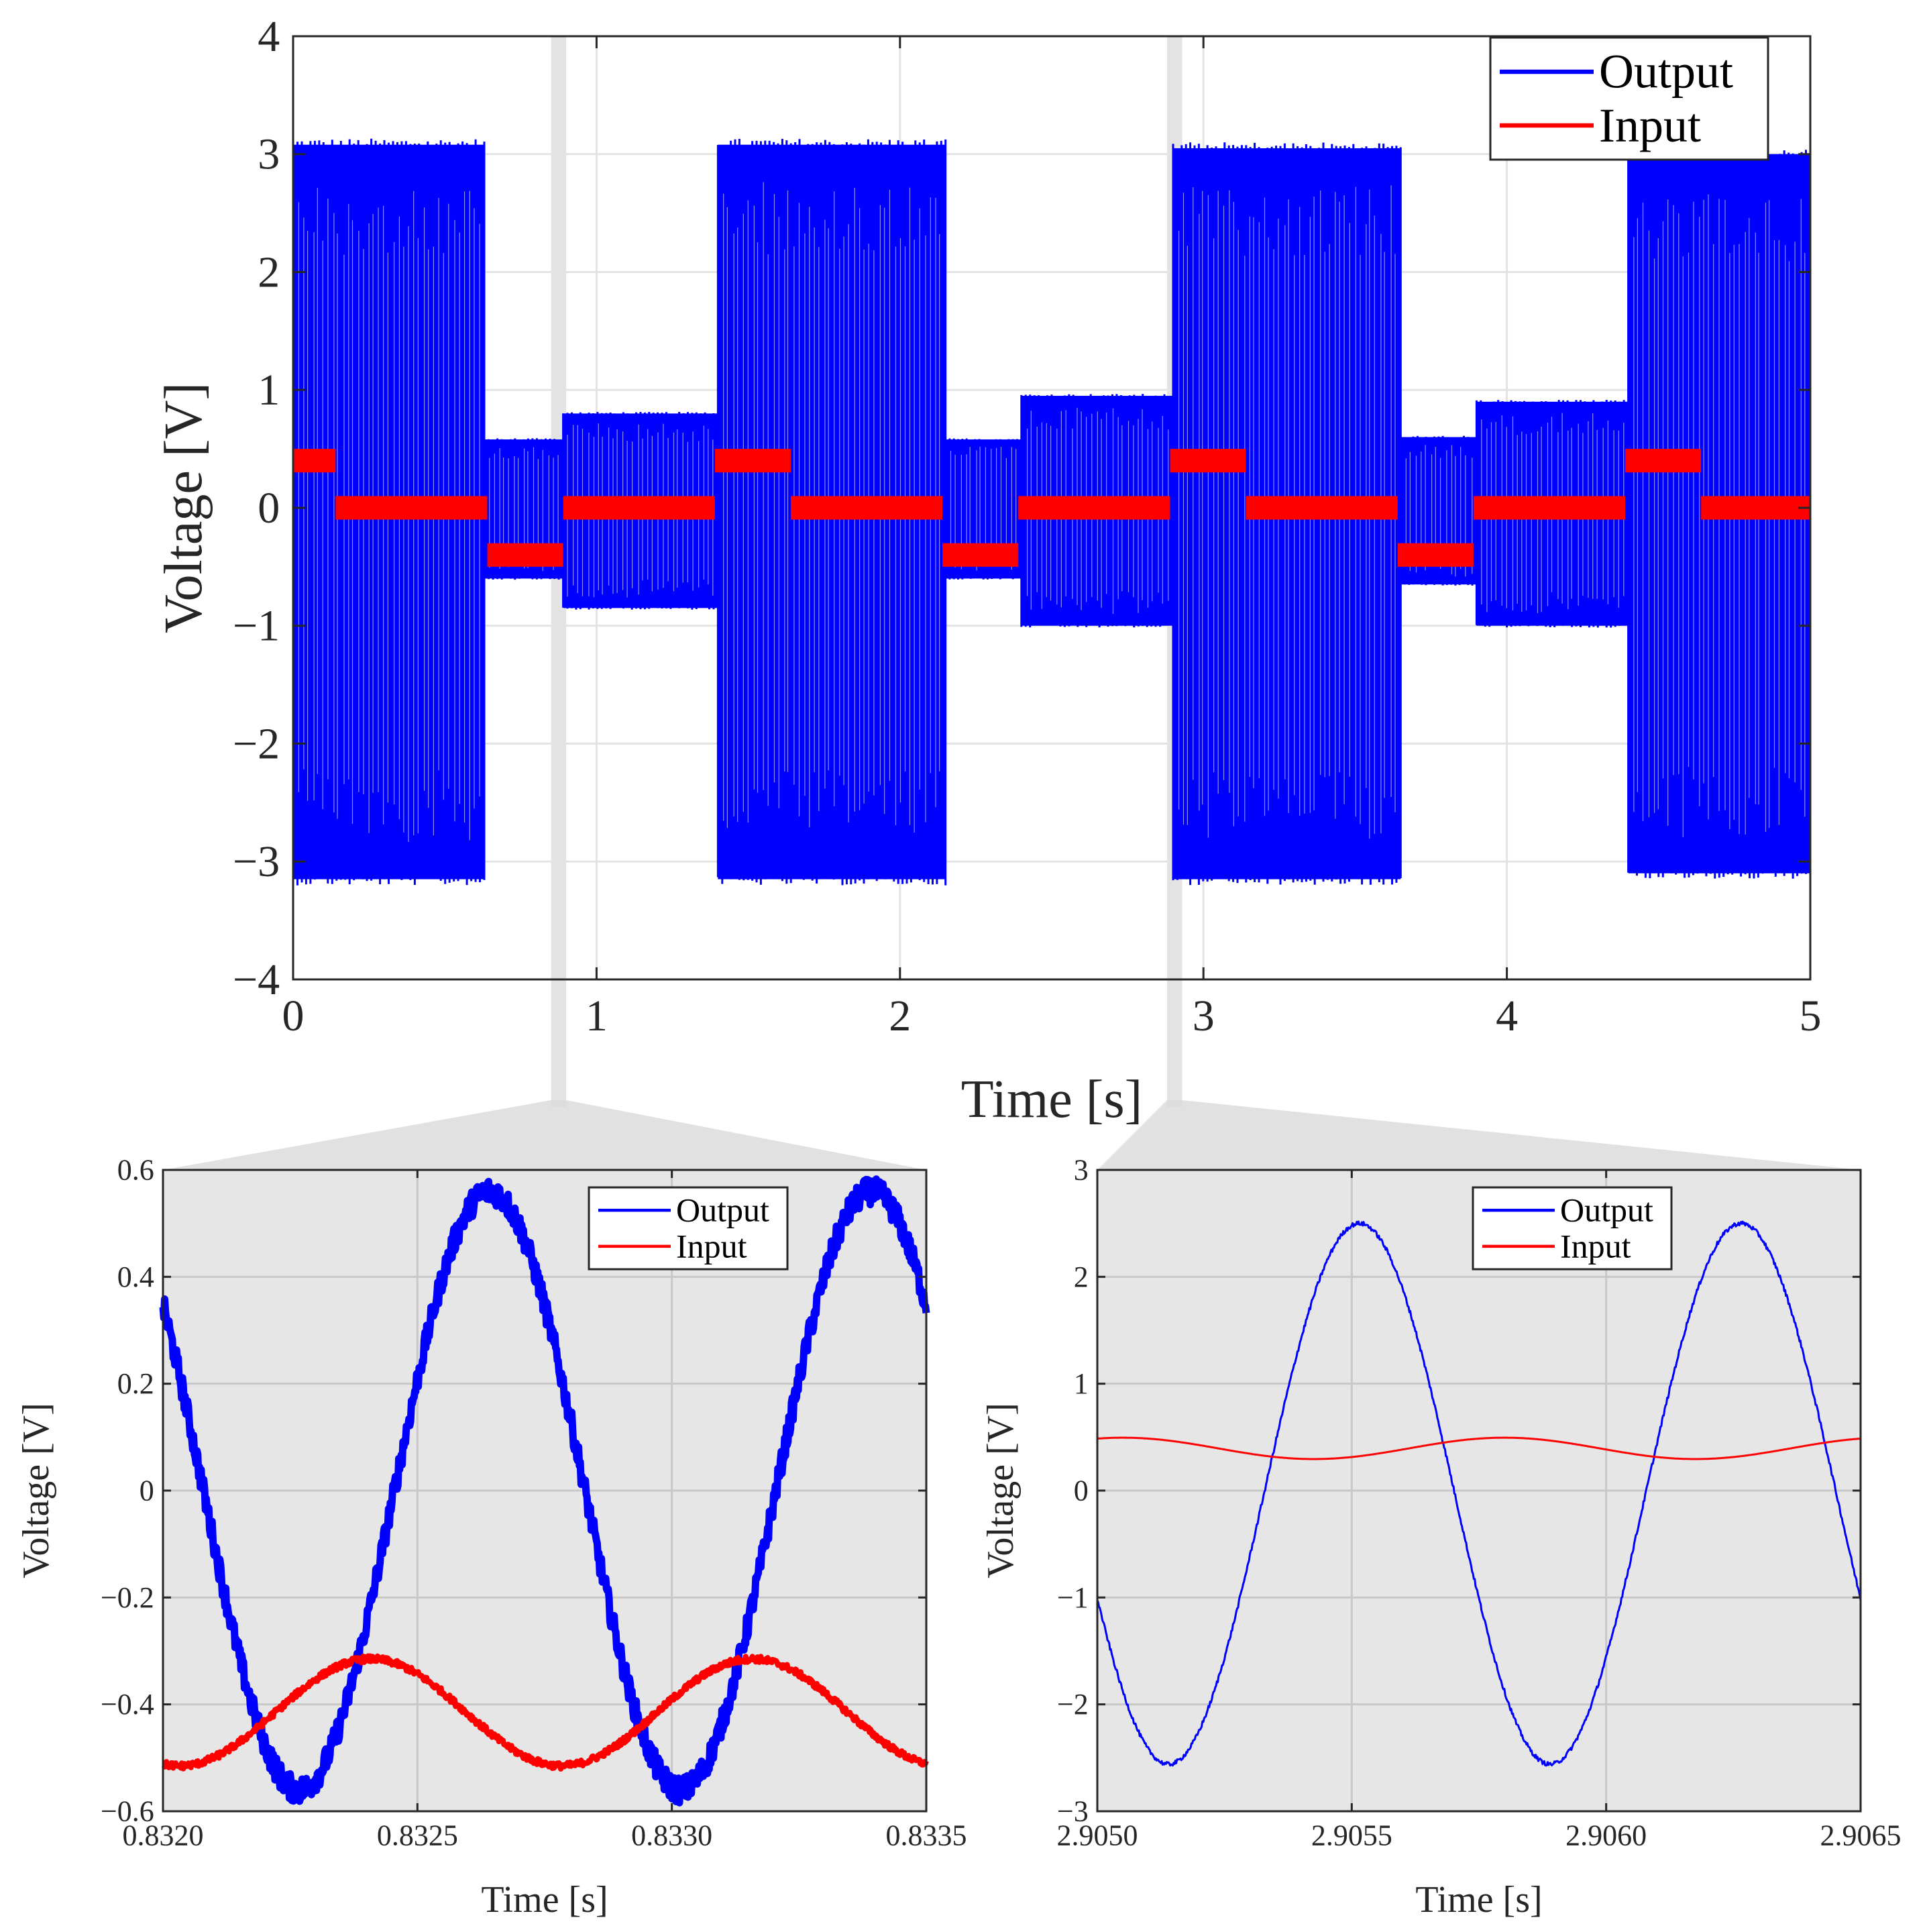 Image resolution: width=1927 pixels, height=1932 pixels. I want to click on zoom2-legend-input-label: Input, so click(1596, 1246).